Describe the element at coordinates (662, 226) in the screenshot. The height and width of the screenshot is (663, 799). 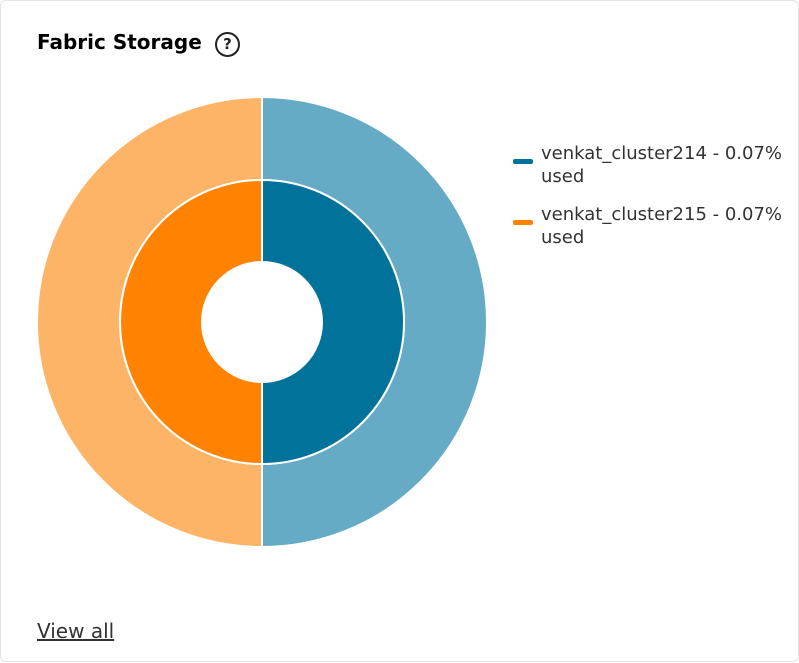
I see `legend-label: venkat_cluster215 - 0.07% used` at that location.